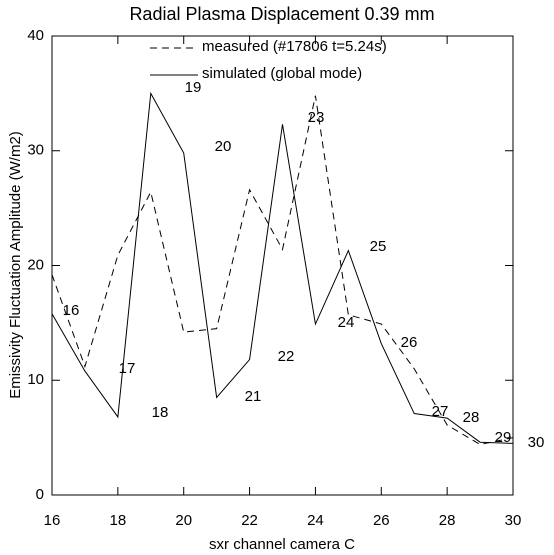 The width and height of the screenshot is (554, 555). I want to click on legend-label: simulated (global mode), so click(282, 73).